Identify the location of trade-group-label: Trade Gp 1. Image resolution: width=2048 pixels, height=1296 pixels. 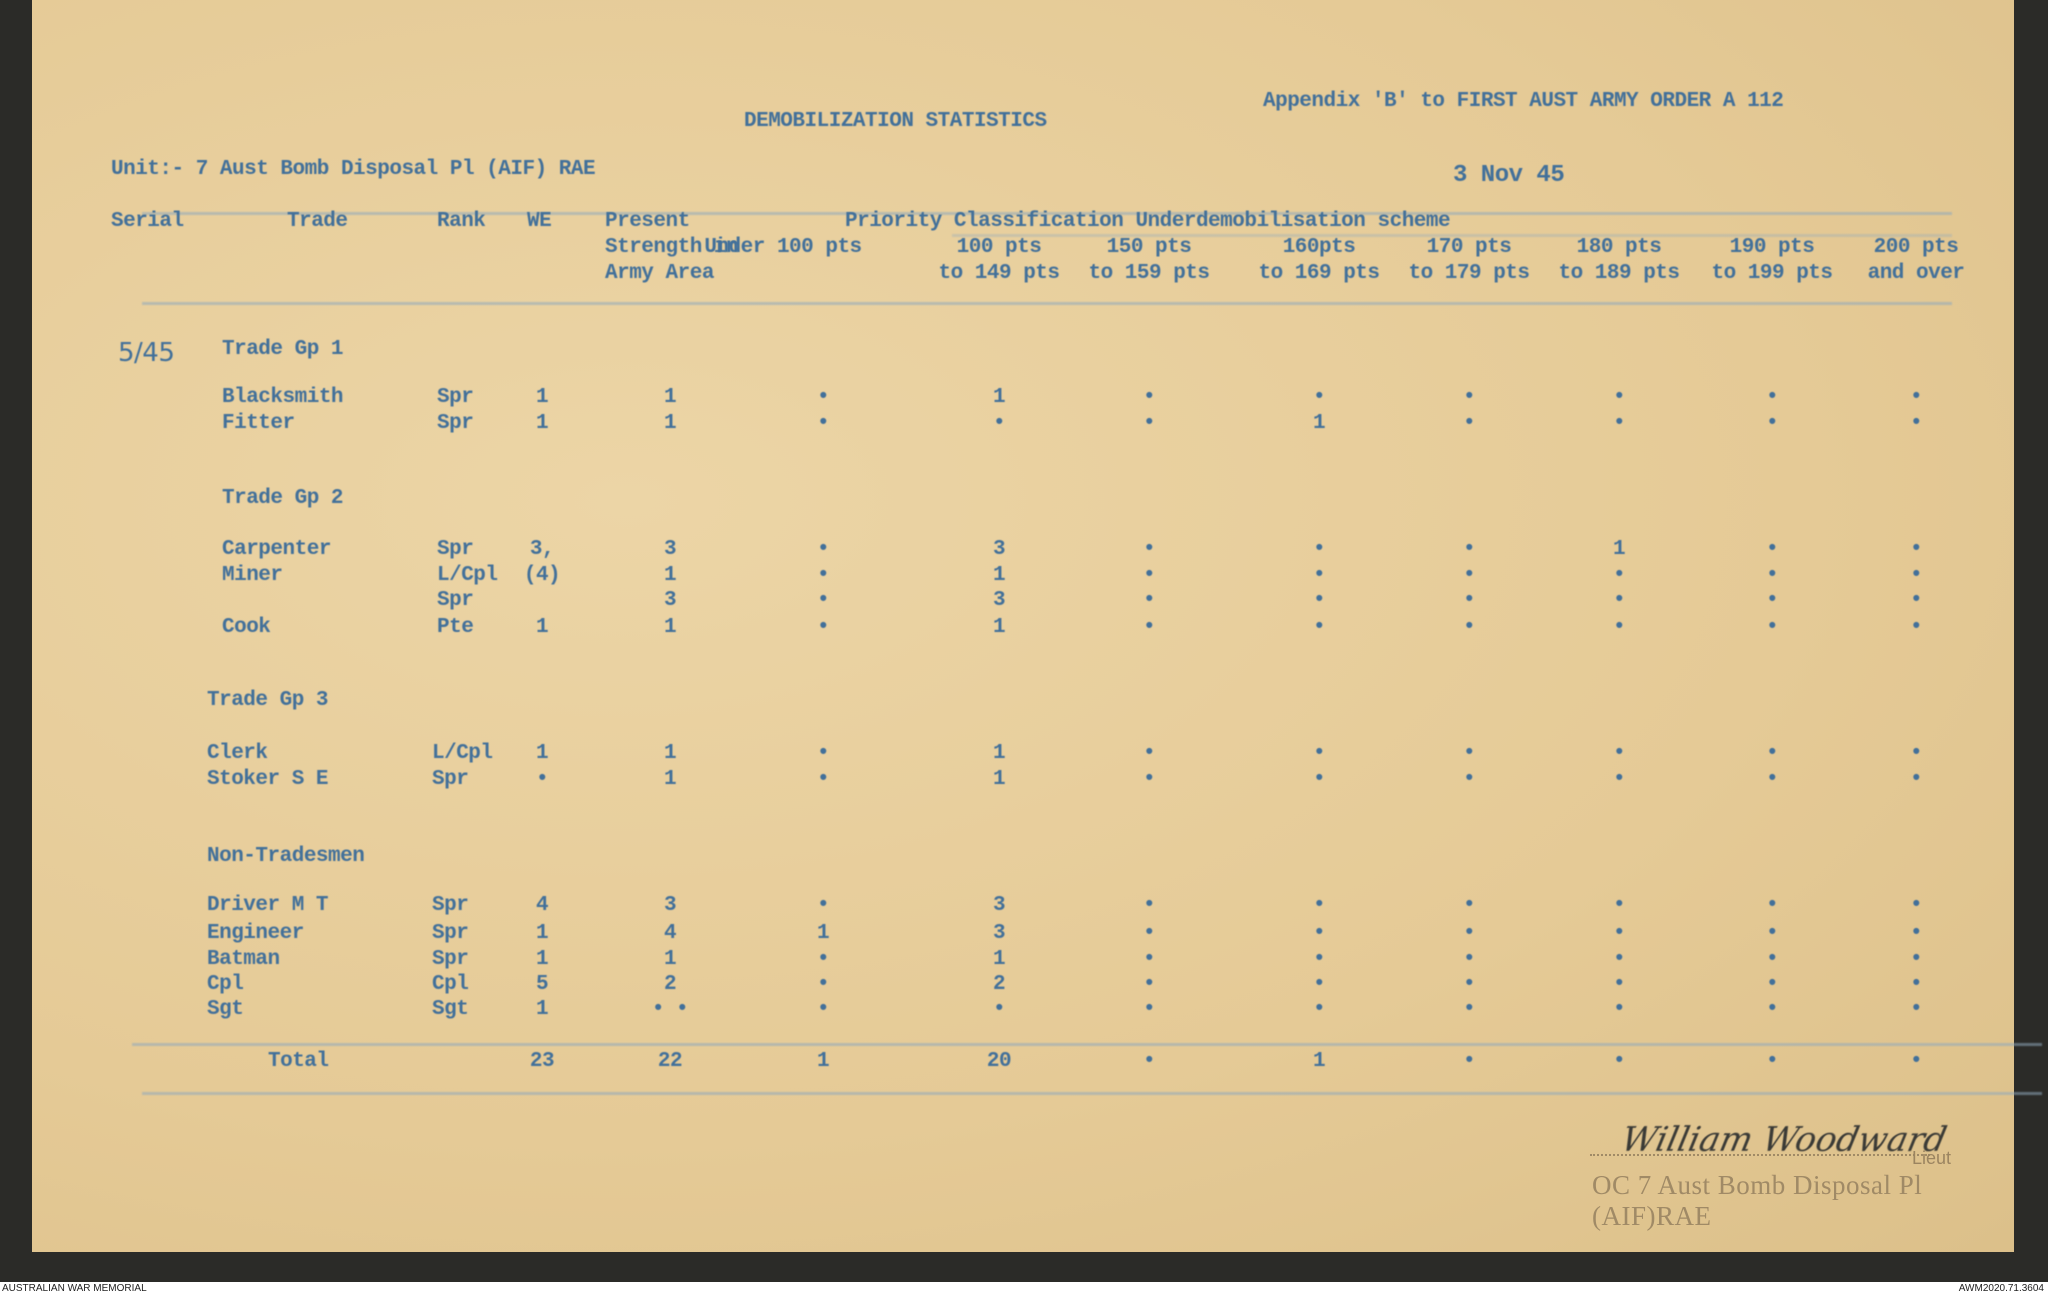
(283, 349).